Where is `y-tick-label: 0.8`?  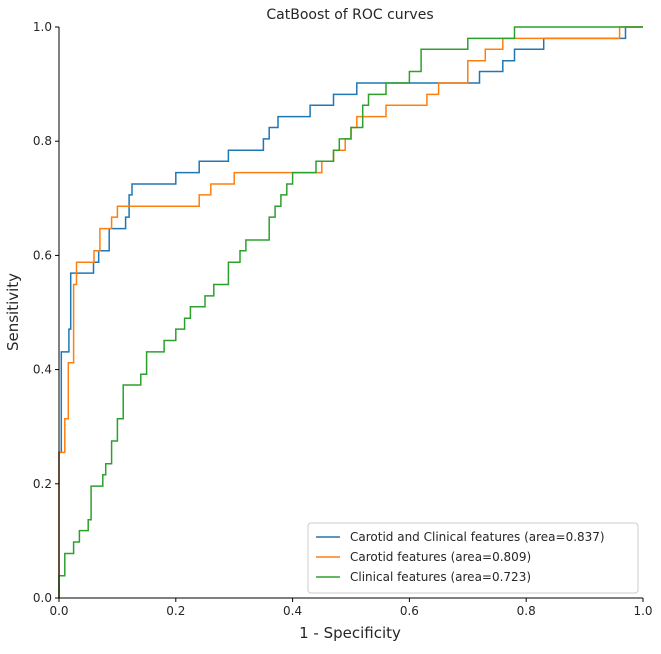
y-tick-label: 0.8 is located at coordinates (42, 141).